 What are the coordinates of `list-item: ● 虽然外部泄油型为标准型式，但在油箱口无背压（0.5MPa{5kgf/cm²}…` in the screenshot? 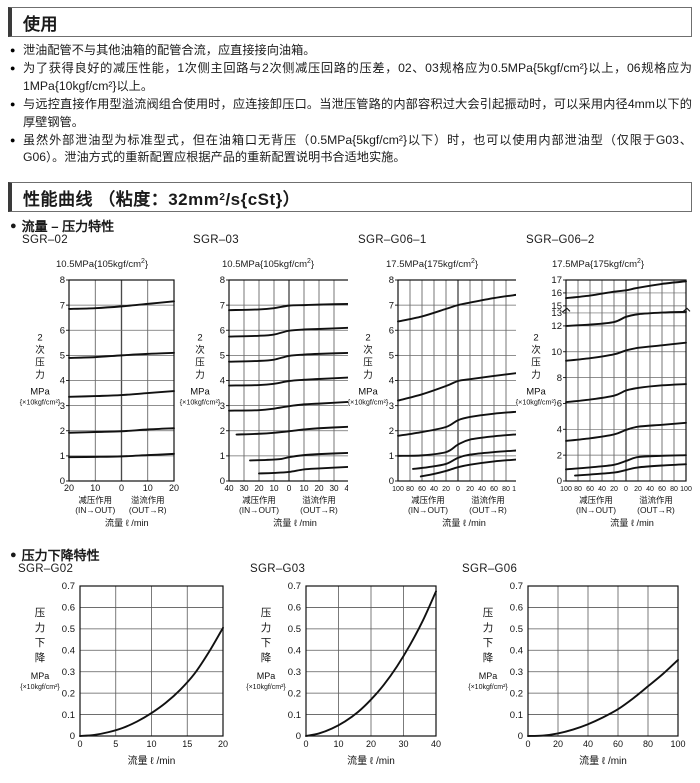 It's located at (351, 149).